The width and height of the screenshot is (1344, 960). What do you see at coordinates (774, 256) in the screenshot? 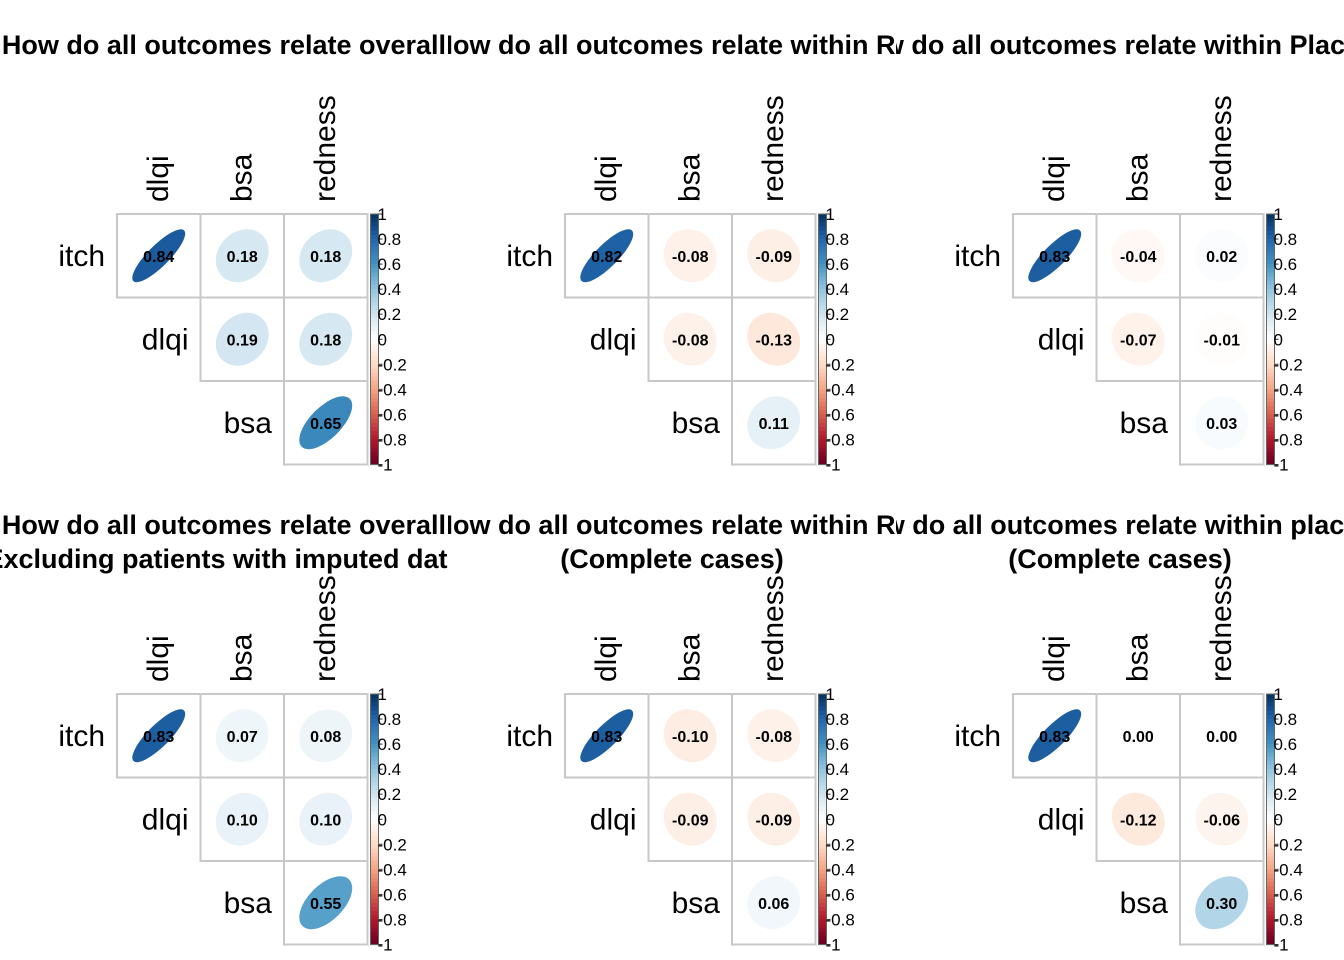
I see `corr-cell: -0.09` at bounding box center [774, 256].